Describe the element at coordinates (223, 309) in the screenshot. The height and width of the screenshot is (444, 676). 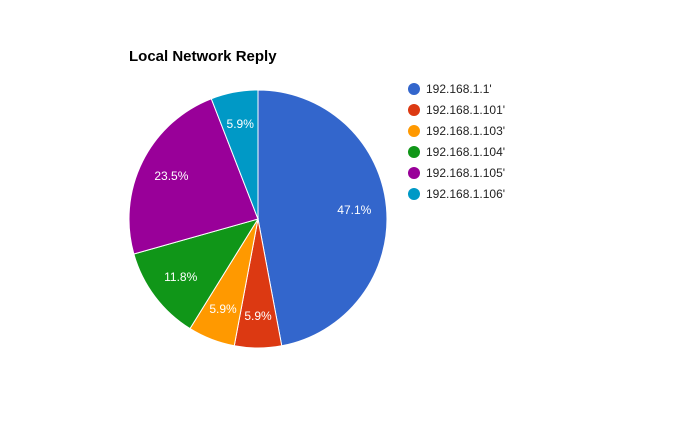
I see `pie-slice-label-3: 5.9%` at that location.